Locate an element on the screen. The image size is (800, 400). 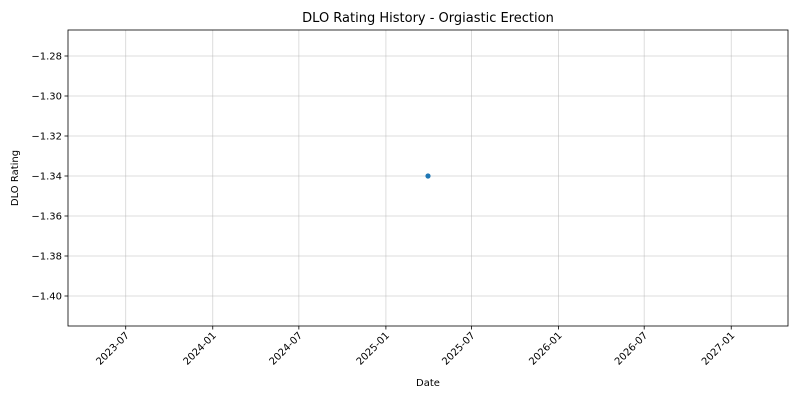
x-tick-label: 2026-07 is located at coordinates (631, 348).